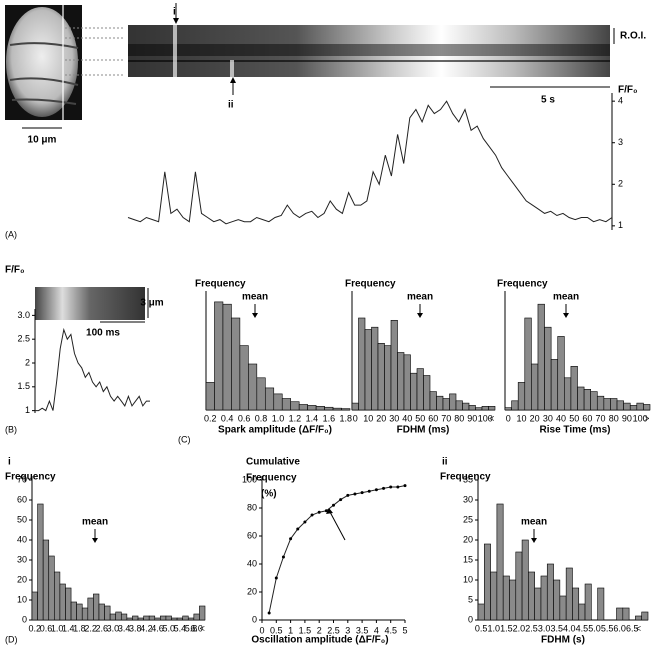 The height and width of the screenshot is (656, 656). I want to click on x-tick-label: 0, so click(355, 418).